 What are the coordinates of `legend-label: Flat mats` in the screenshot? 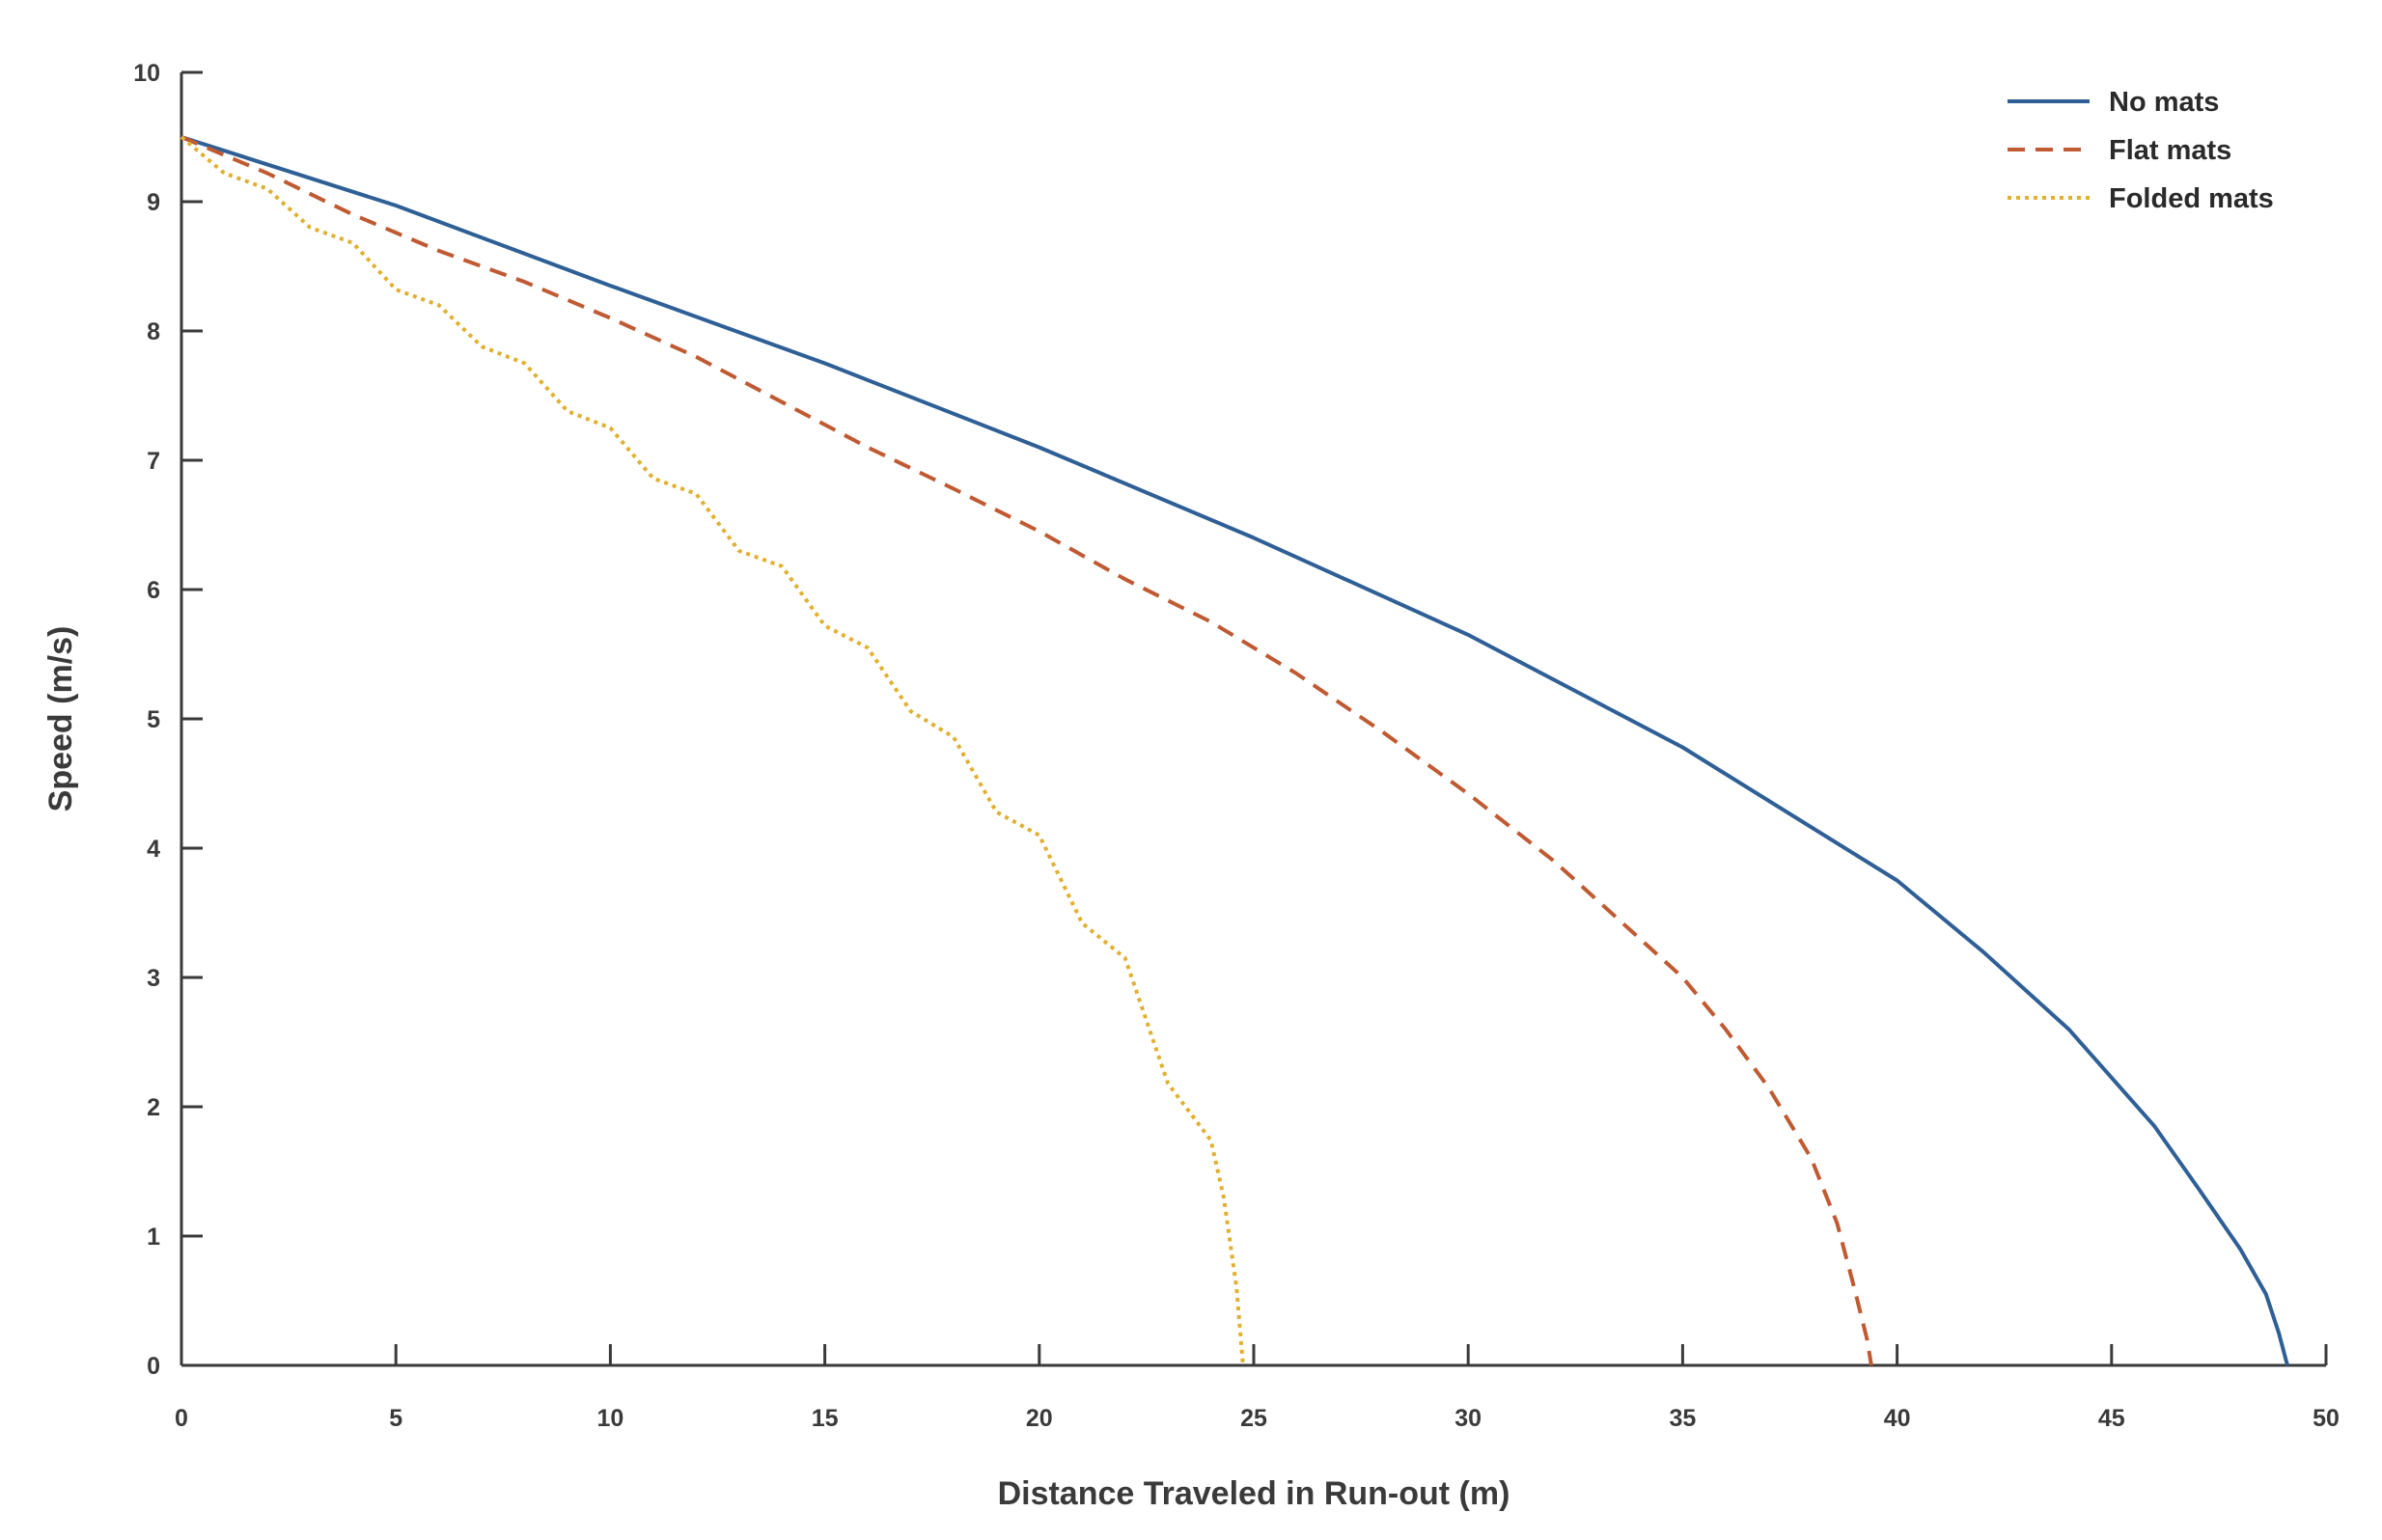 It's located at (2170, 150).